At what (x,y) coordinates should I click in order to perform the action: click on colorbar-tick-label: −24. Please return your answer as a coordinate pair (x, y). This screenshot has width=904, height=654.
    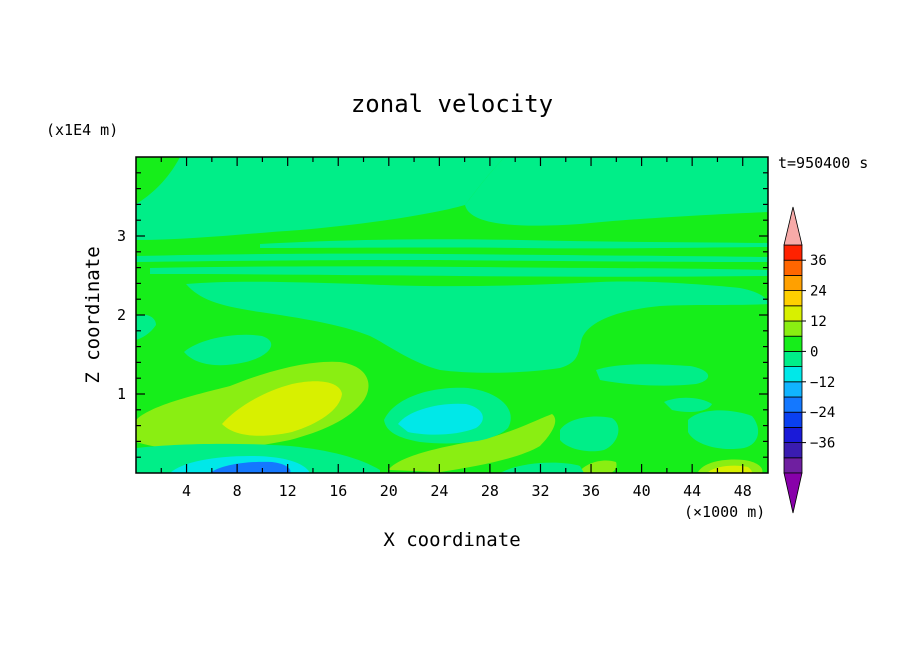
    Looking at the image, I should click on (822, 413).